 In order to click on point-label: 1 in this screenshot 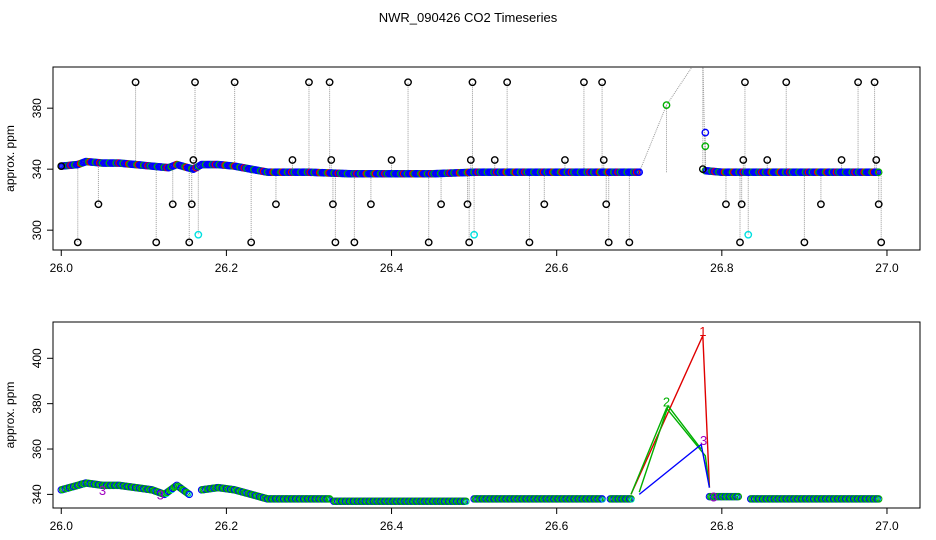, I will do `click(702, 331)`.